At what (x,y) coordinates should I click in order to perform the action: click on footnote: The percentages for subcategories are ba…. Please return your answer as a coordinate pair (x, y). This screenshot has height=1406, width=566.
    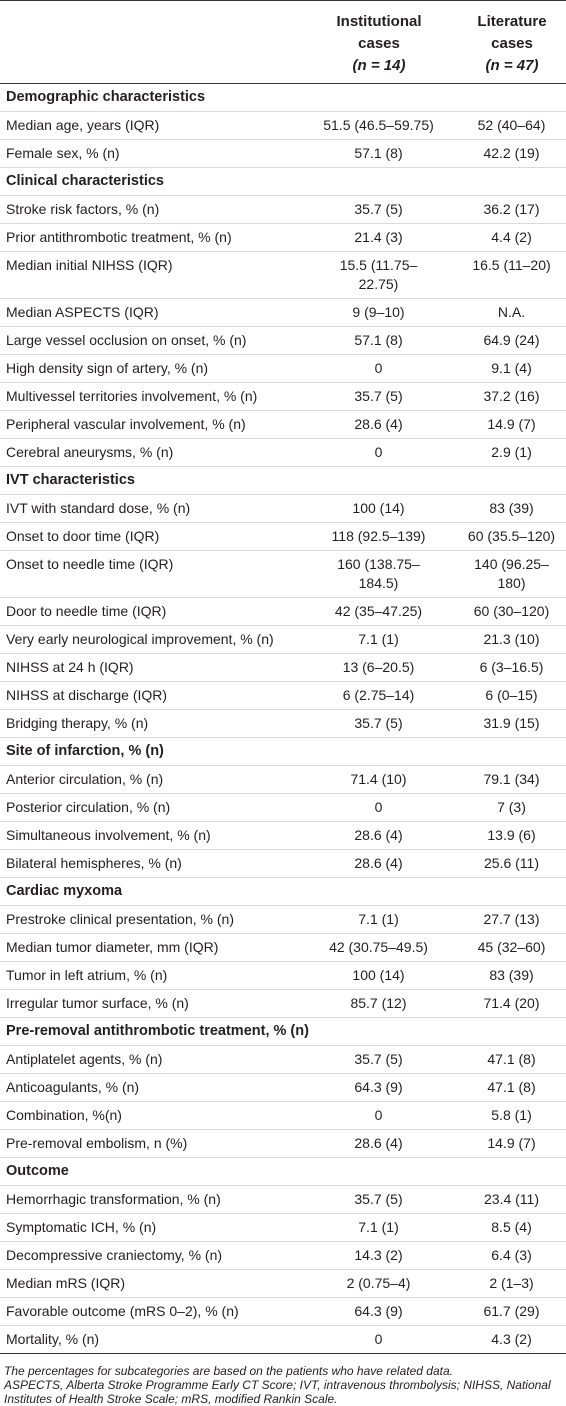
    Looking at the image, I should click on (228, 1371).